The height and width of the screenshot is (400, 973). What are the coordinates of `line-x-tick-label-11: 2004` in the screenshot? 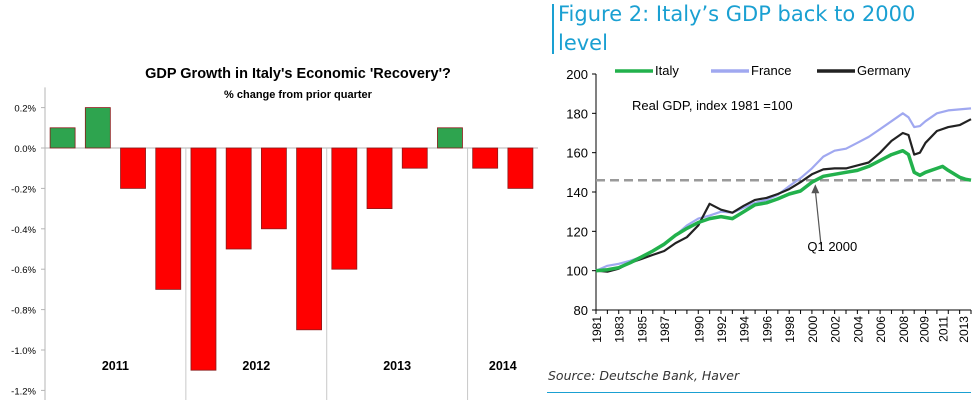 It's located at (858, 329).